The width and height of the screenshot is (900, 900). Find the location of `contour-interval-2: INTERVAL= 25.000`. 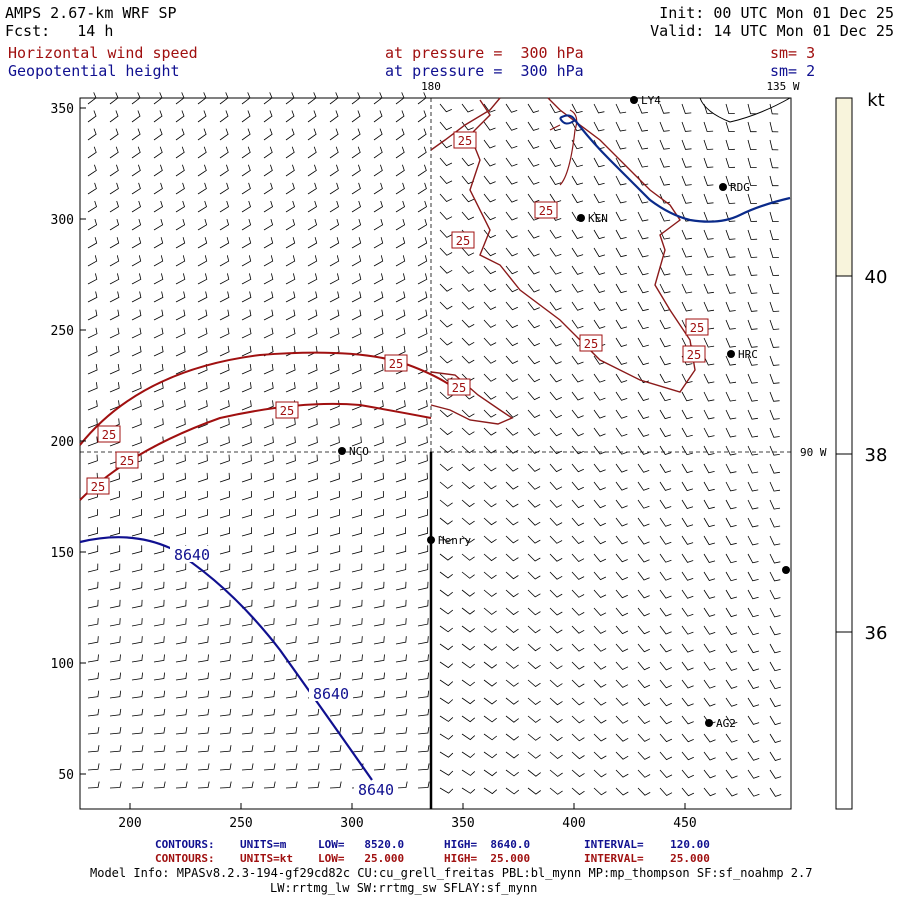

contour-interval-2: INTERVAL= 25.000 is located at coordinates (647, 858).